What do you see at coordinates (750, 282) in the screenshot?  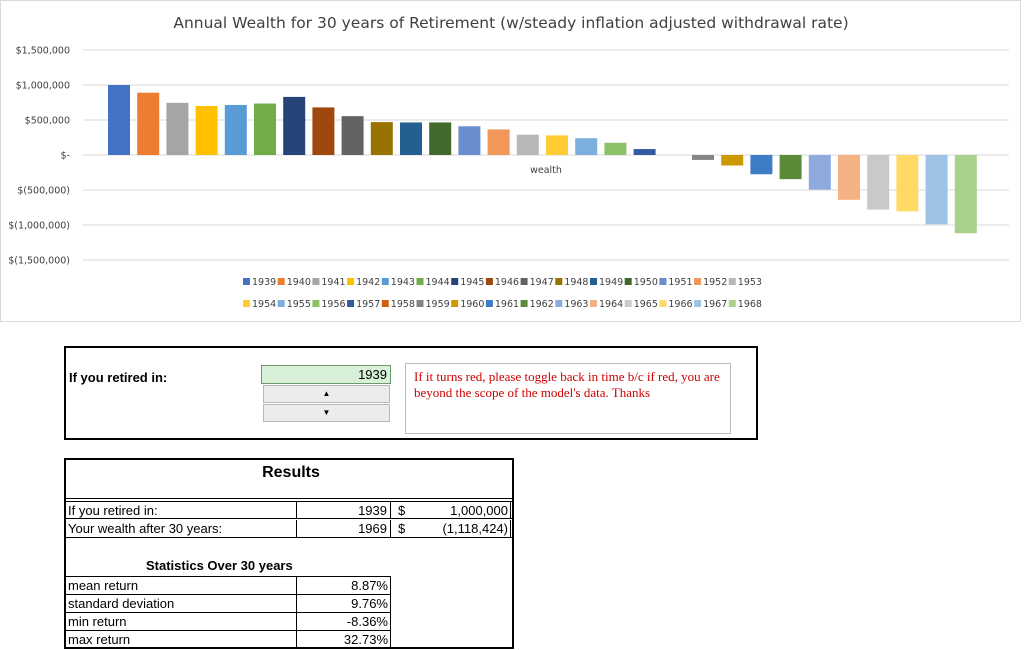 I see `legend-label-1953: 1953` at bounding box center [750, 282].